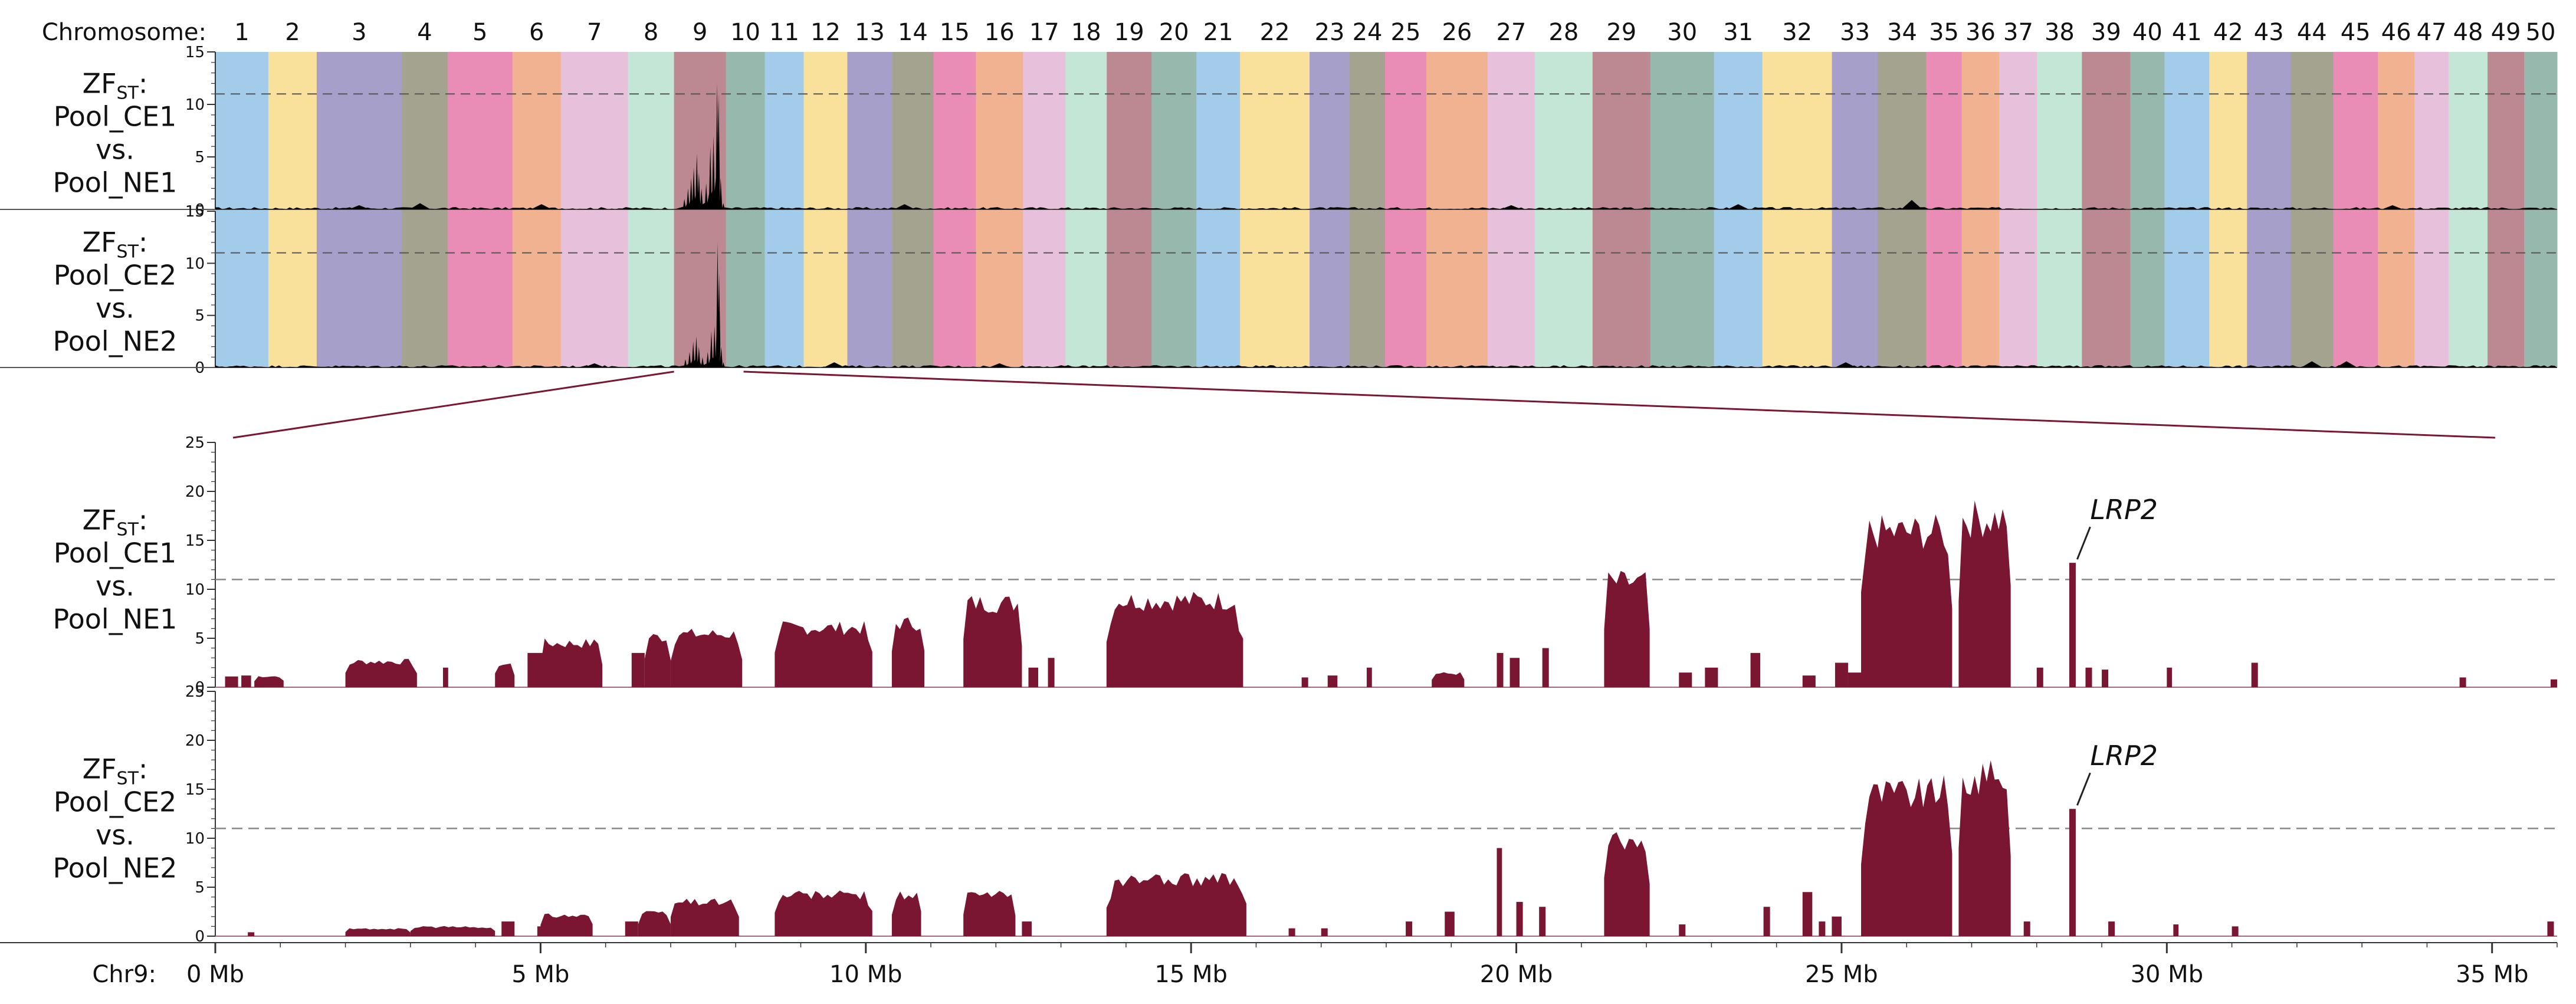 This screenshot has width=2576, height=1004. I want to click on chromosome-label: 27, so click(1511, 32).